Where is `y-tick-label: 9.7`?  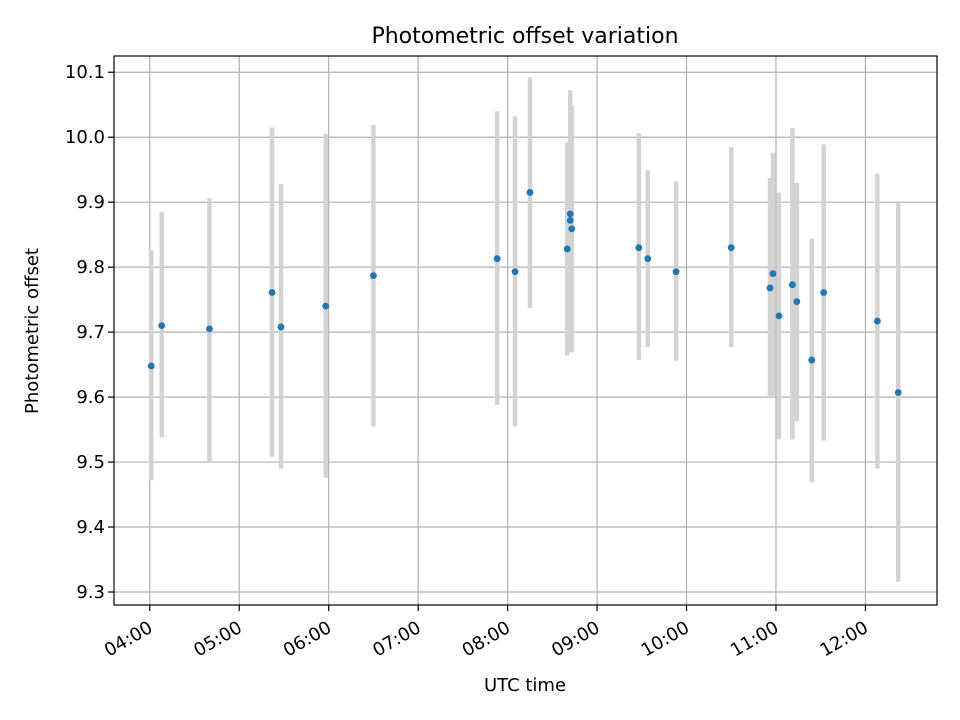 y-tick-label: 9.7 is located at coordinates (90, 332).